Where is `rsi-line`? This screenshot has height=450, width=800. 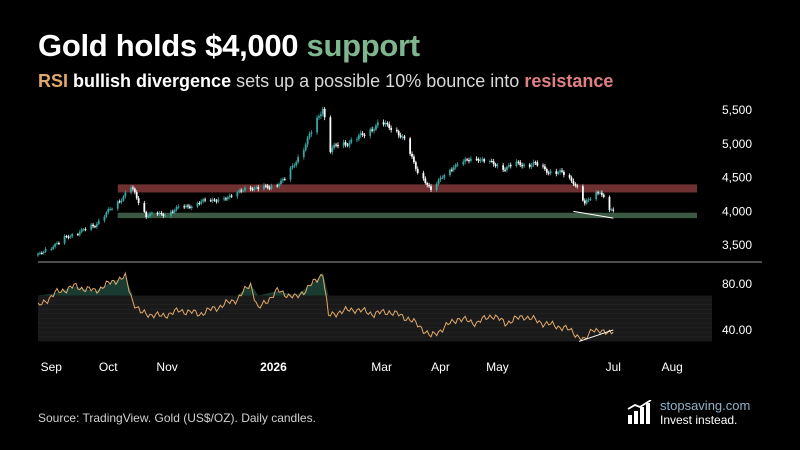 rsi-line is located at coordinates (325, 306).